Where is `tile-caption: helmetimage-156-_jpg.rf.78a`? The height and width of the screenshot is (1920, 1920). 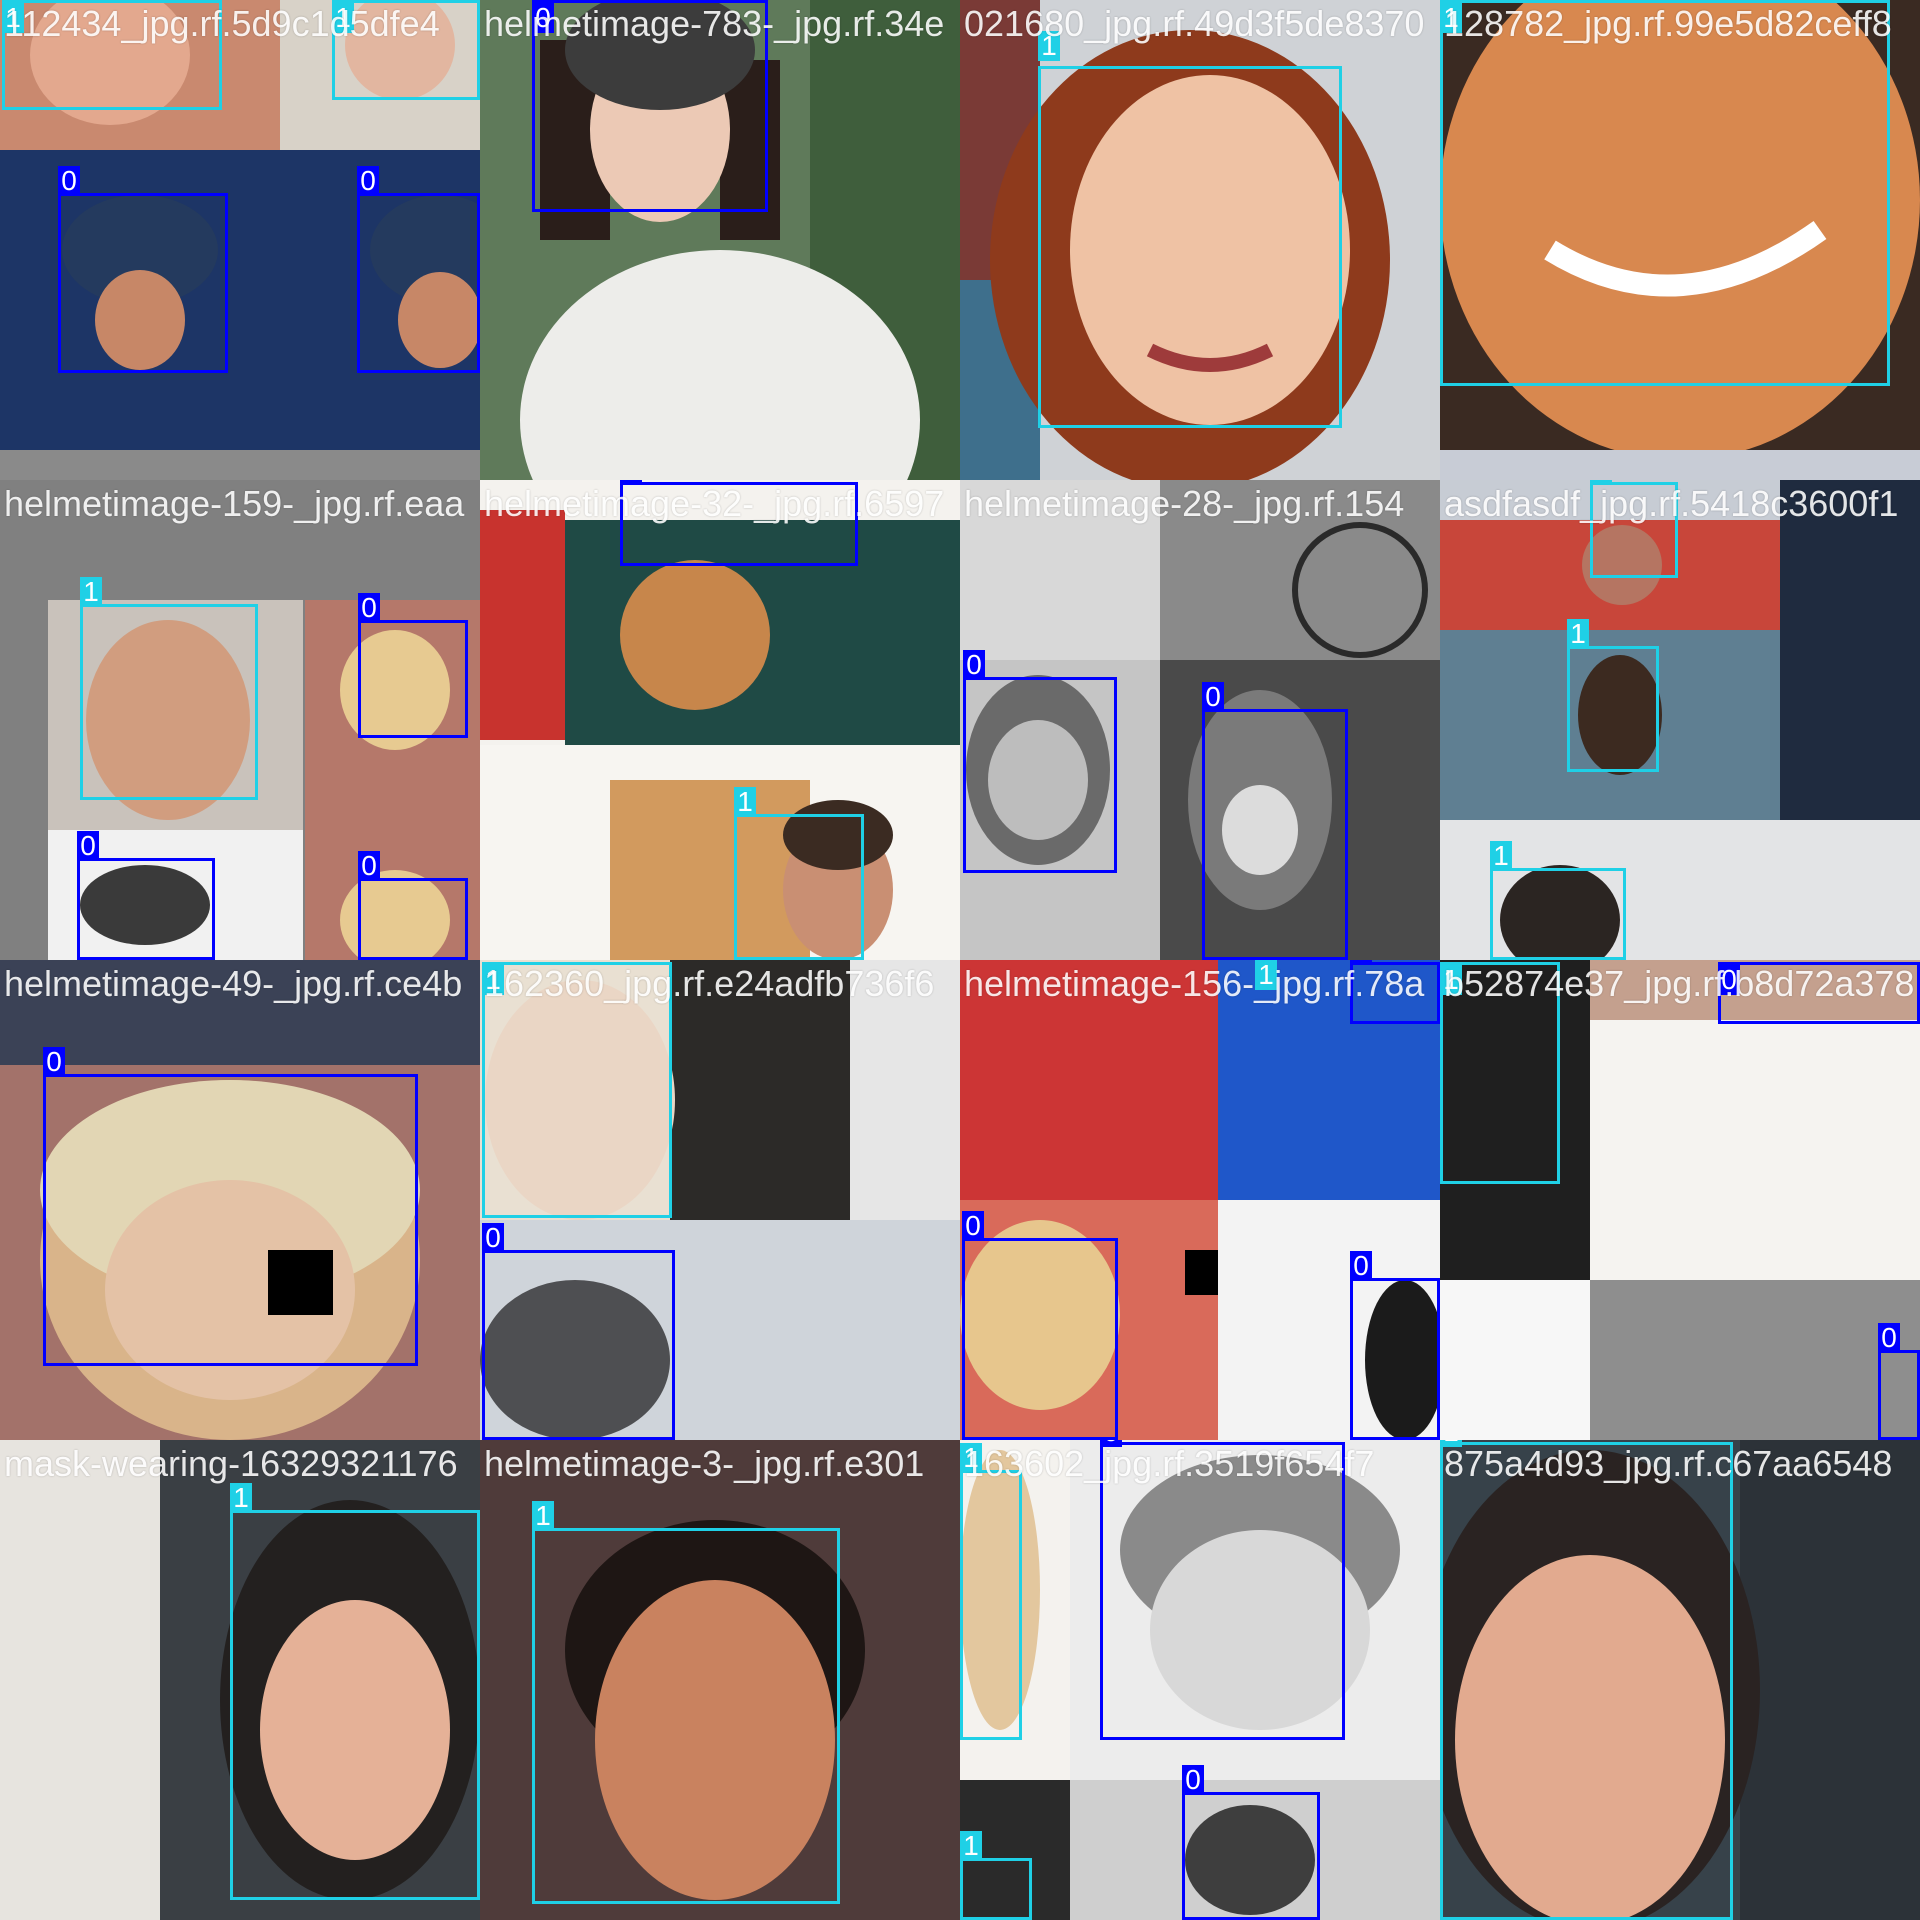
tile-caption: helmetimage-156-_jpg.rf.78a is located at coordinates (1194, 983).